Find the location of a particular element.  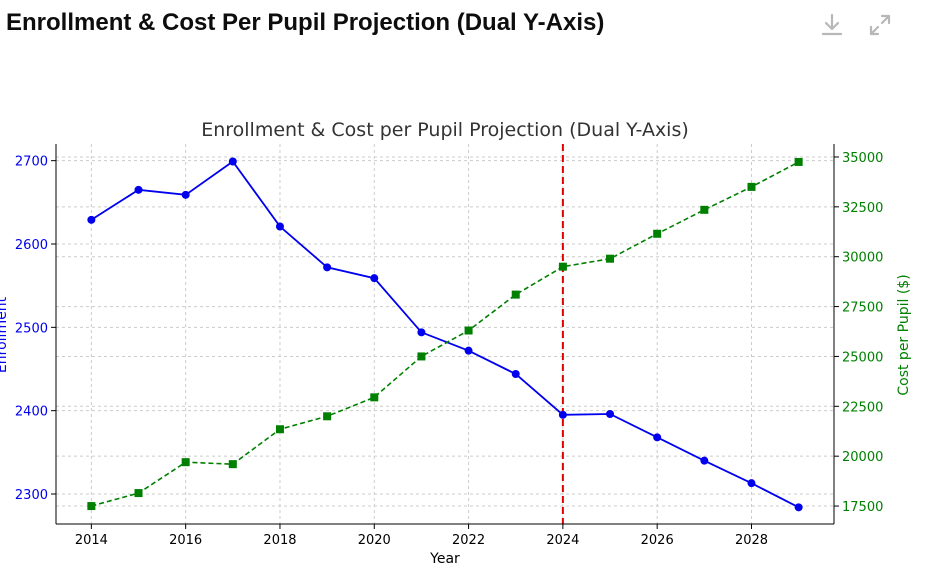

x-tick-label: 2028 is located at coordinates (751, 540).